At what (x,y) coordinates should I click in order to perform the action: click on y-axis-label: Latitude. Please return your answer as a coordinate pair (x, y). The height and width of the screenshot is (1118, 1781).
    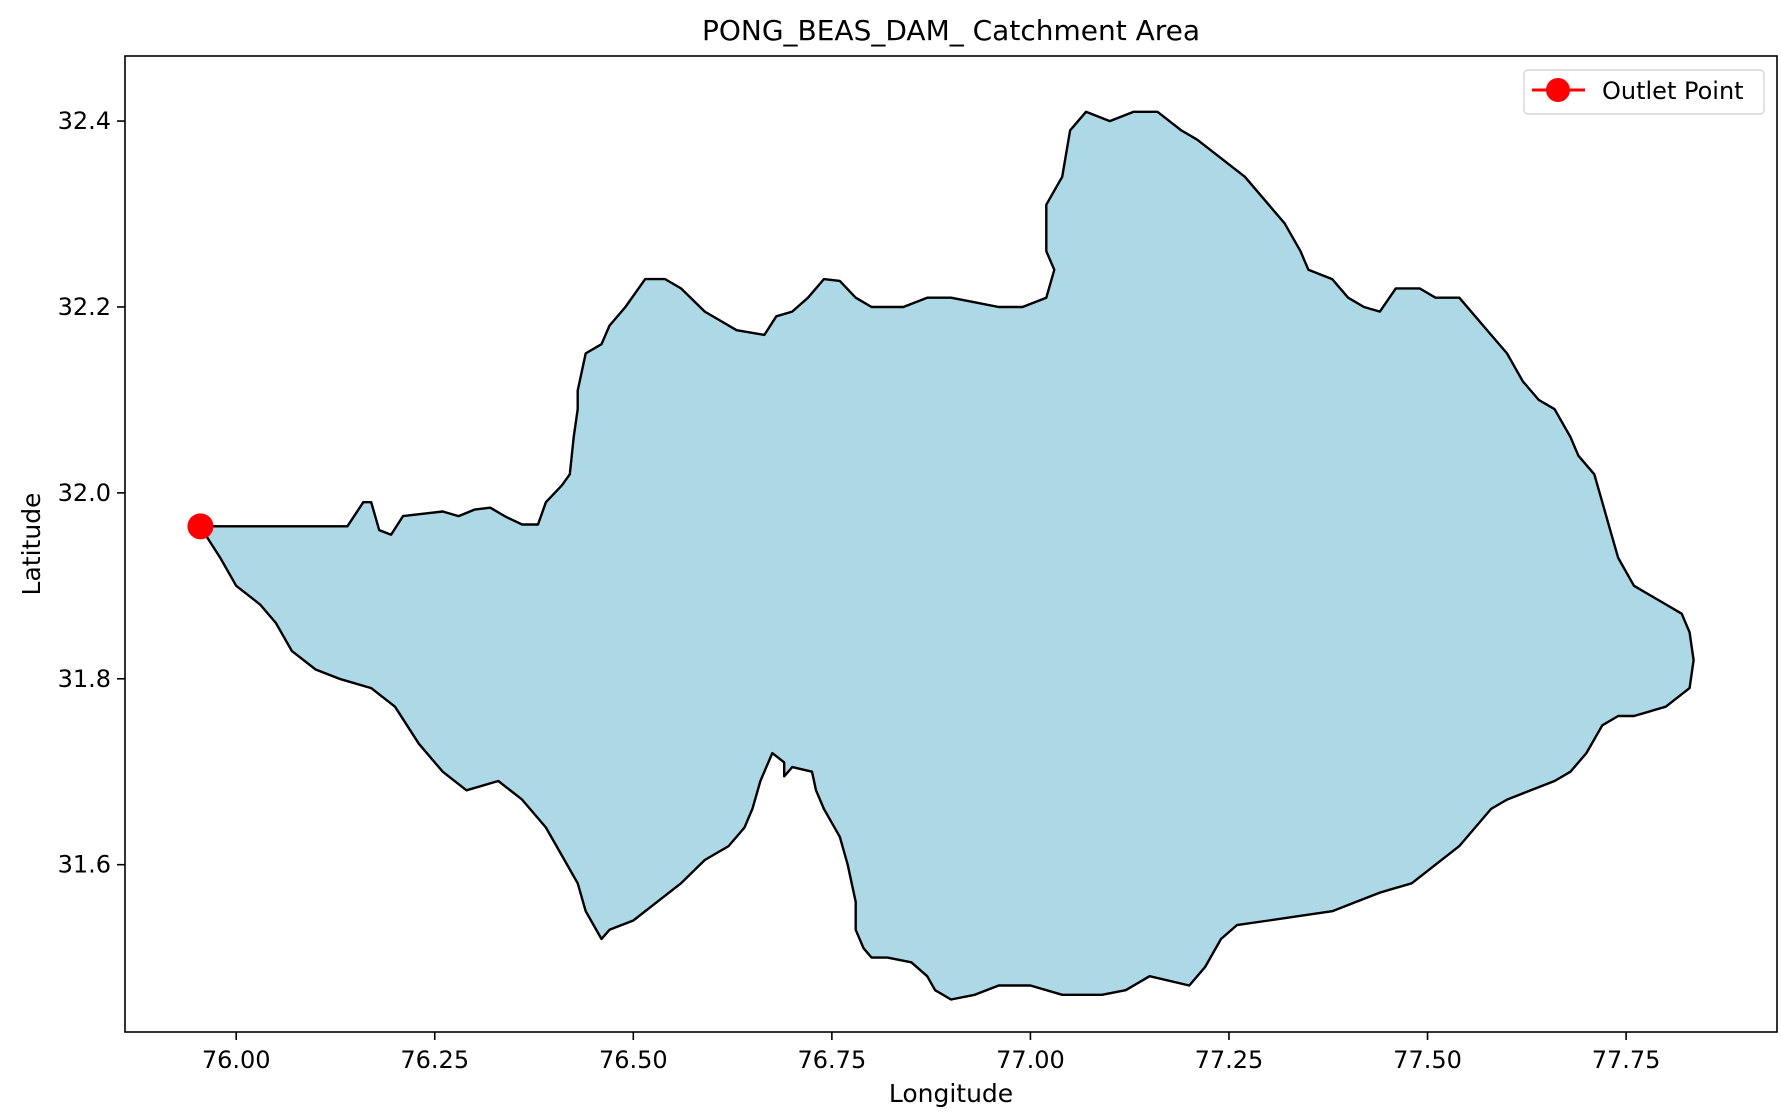
    Looking at the image, I should click on (31, 544).